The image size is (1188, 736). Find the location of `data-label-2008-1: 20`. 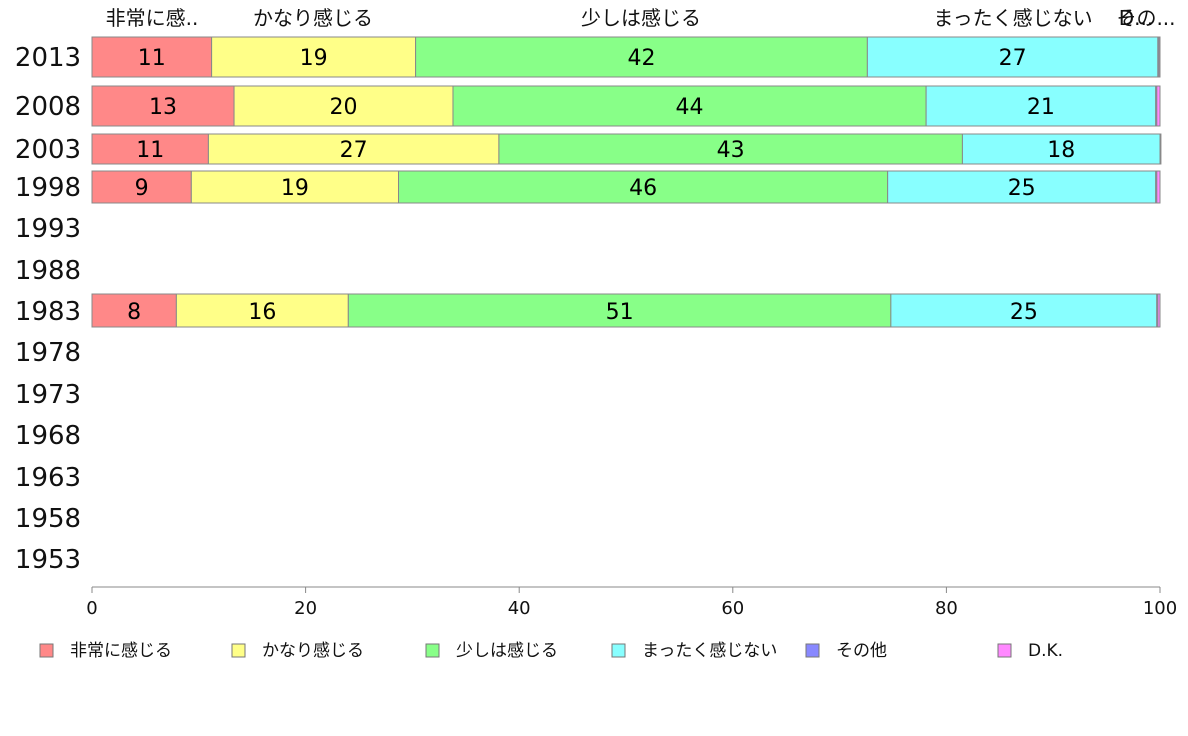

data-label-2008-1: 20 is located at coordinates (344, 107).